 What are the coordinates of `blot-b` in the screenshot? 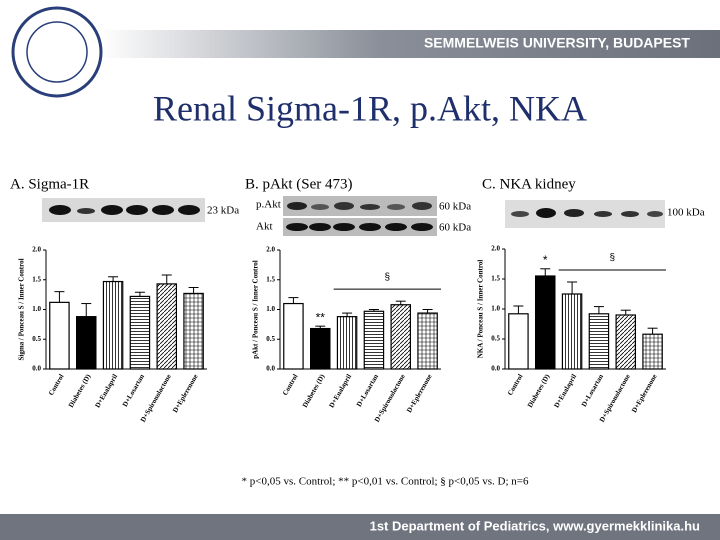 It's located at (360, 216).